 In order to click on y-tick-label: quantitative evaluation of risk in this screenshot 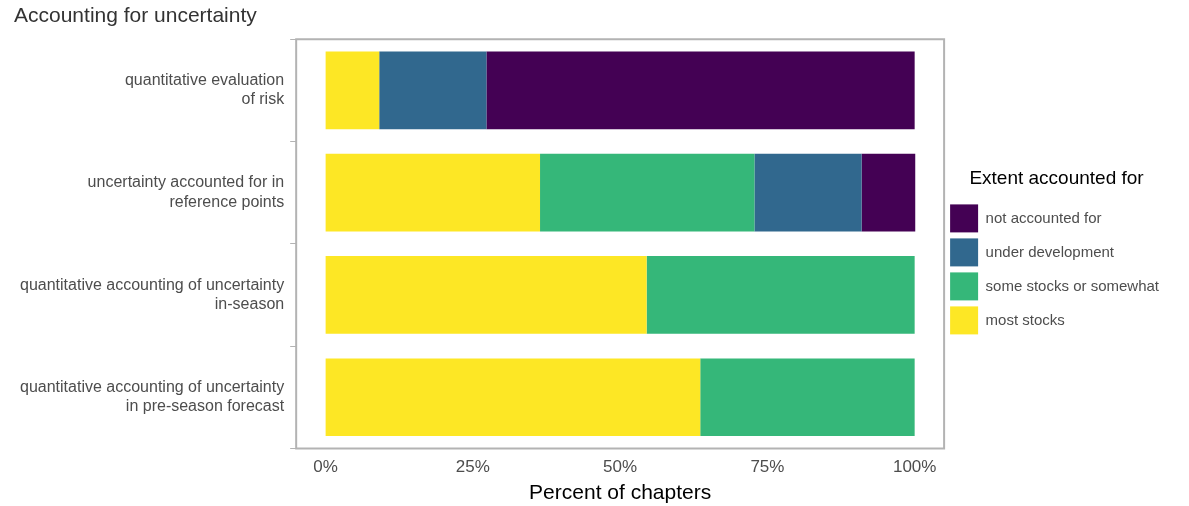, I will do `click(205, 89)`.